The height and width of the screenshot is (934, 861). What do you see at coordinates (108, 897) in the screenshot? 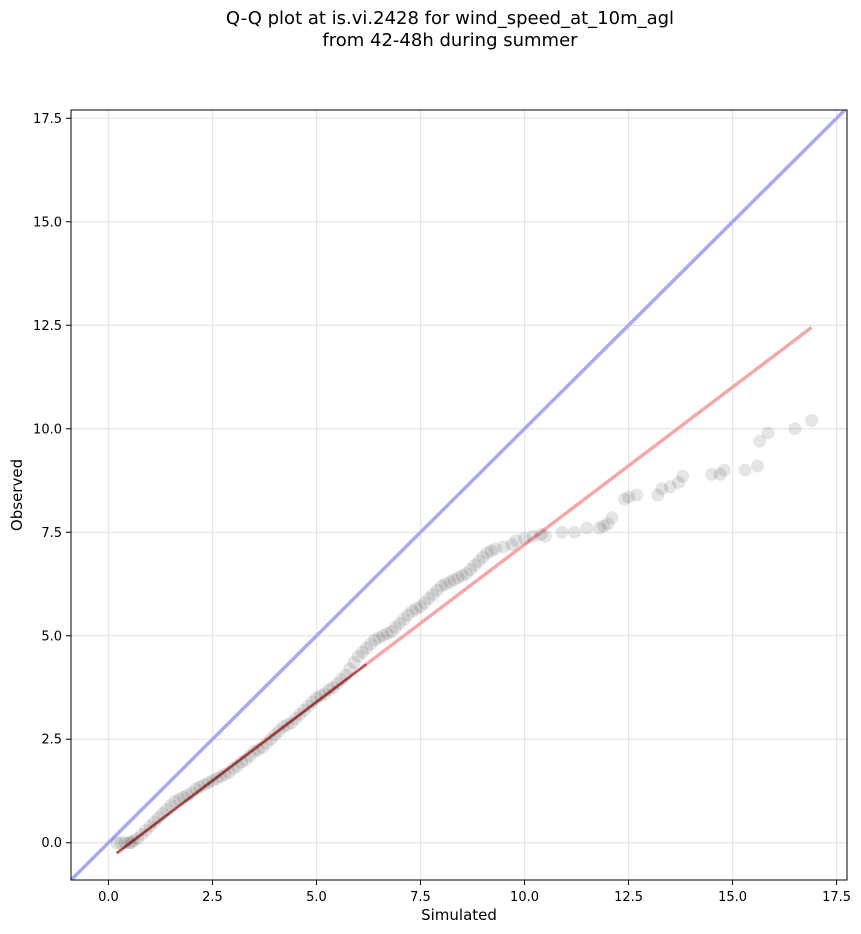
I see `x-tick-label-0: 0.0` at bounding box center [108, 897].